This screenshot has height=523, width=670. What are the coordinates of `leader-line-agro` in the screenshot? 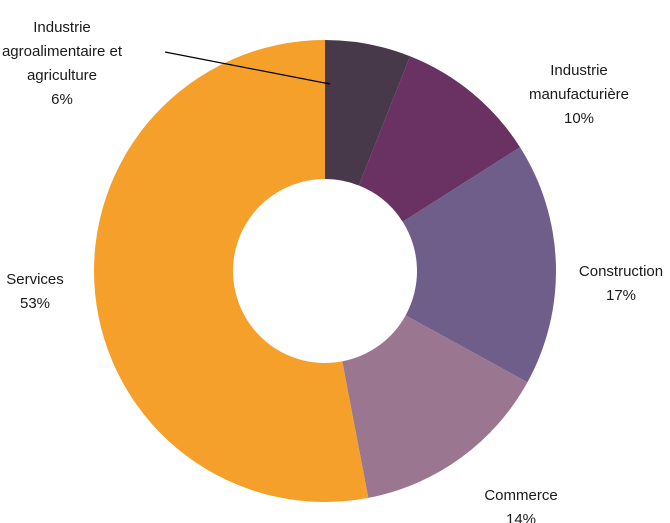 It's located at (247, 68).